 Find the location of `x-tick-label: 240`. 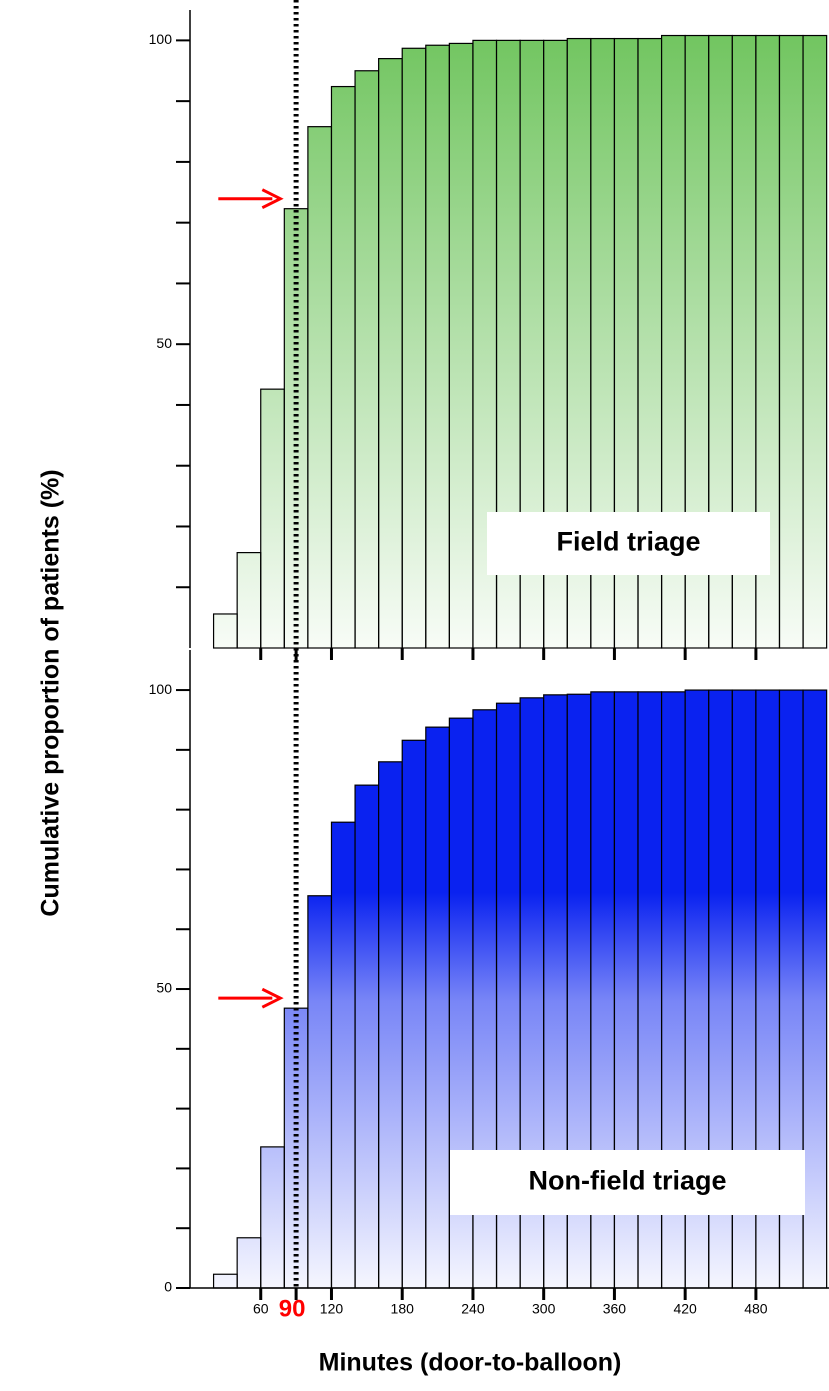

x-tick-label: 240 is located at coordinates (473, 1309).